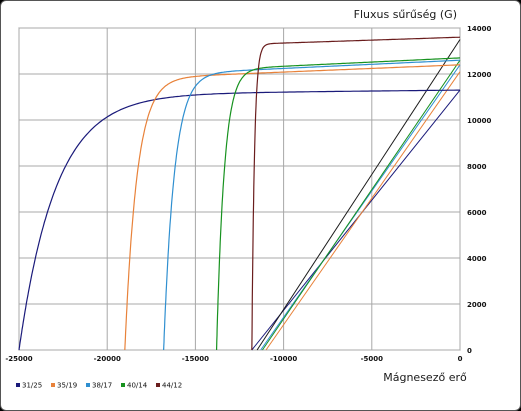  I want to click on legend-label: 35/19, so click(67, 386).